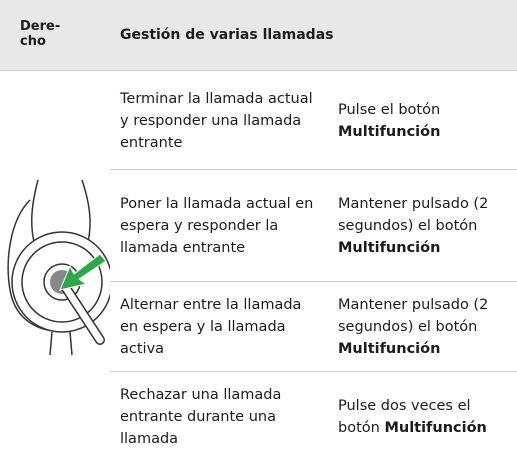 The height and width of the screenshot is (461, 517). I want to click on instruction-text: Pulse el botón Multifunción, so click(426, 121).